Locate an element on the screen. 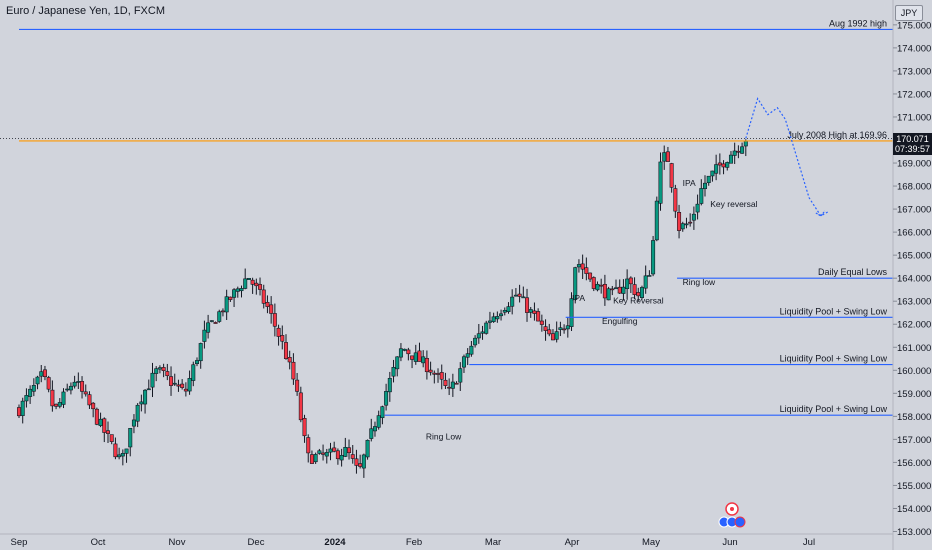 This screenshot has width=932, height=550. projection-group is located at coordinates (787, 157).